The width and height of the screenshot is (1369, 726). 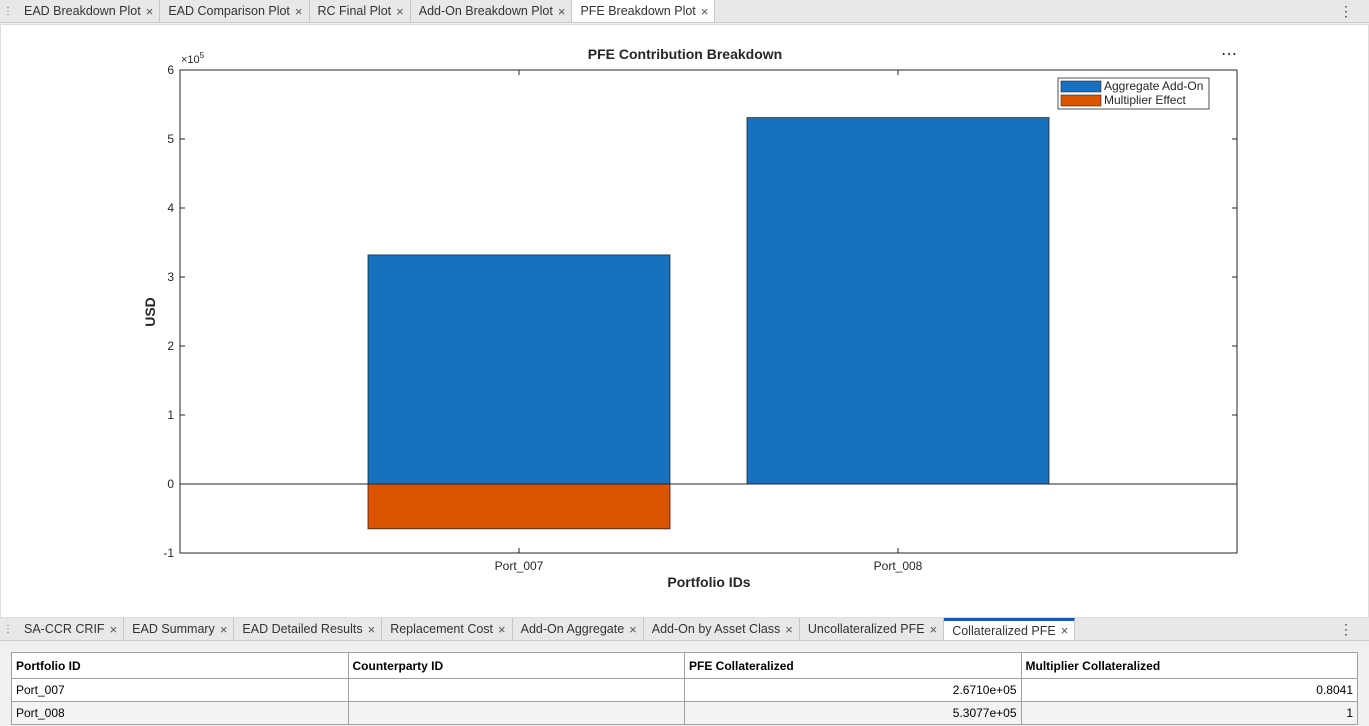 What do you see at coordinates (170, 415) in the screenshot?
I see `y-tick-label: 1` at bounding box center [170, 415].